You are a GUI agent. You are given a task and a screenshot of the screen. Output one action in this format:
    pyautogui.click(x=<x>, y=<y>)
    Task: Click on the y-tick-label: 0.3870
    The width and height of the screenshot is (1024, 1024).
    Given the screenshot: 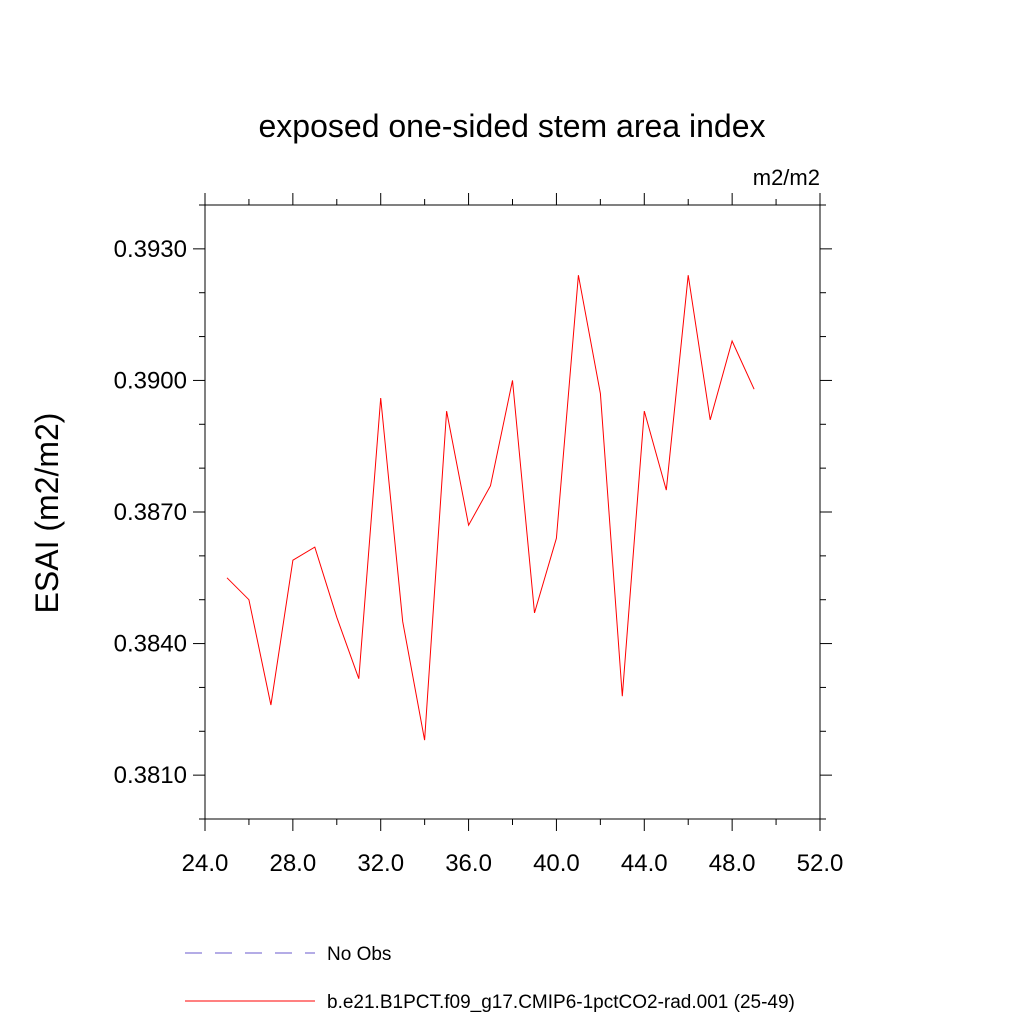 What is the action you would take?
    pyautogui.click(x=150, y=512)
    